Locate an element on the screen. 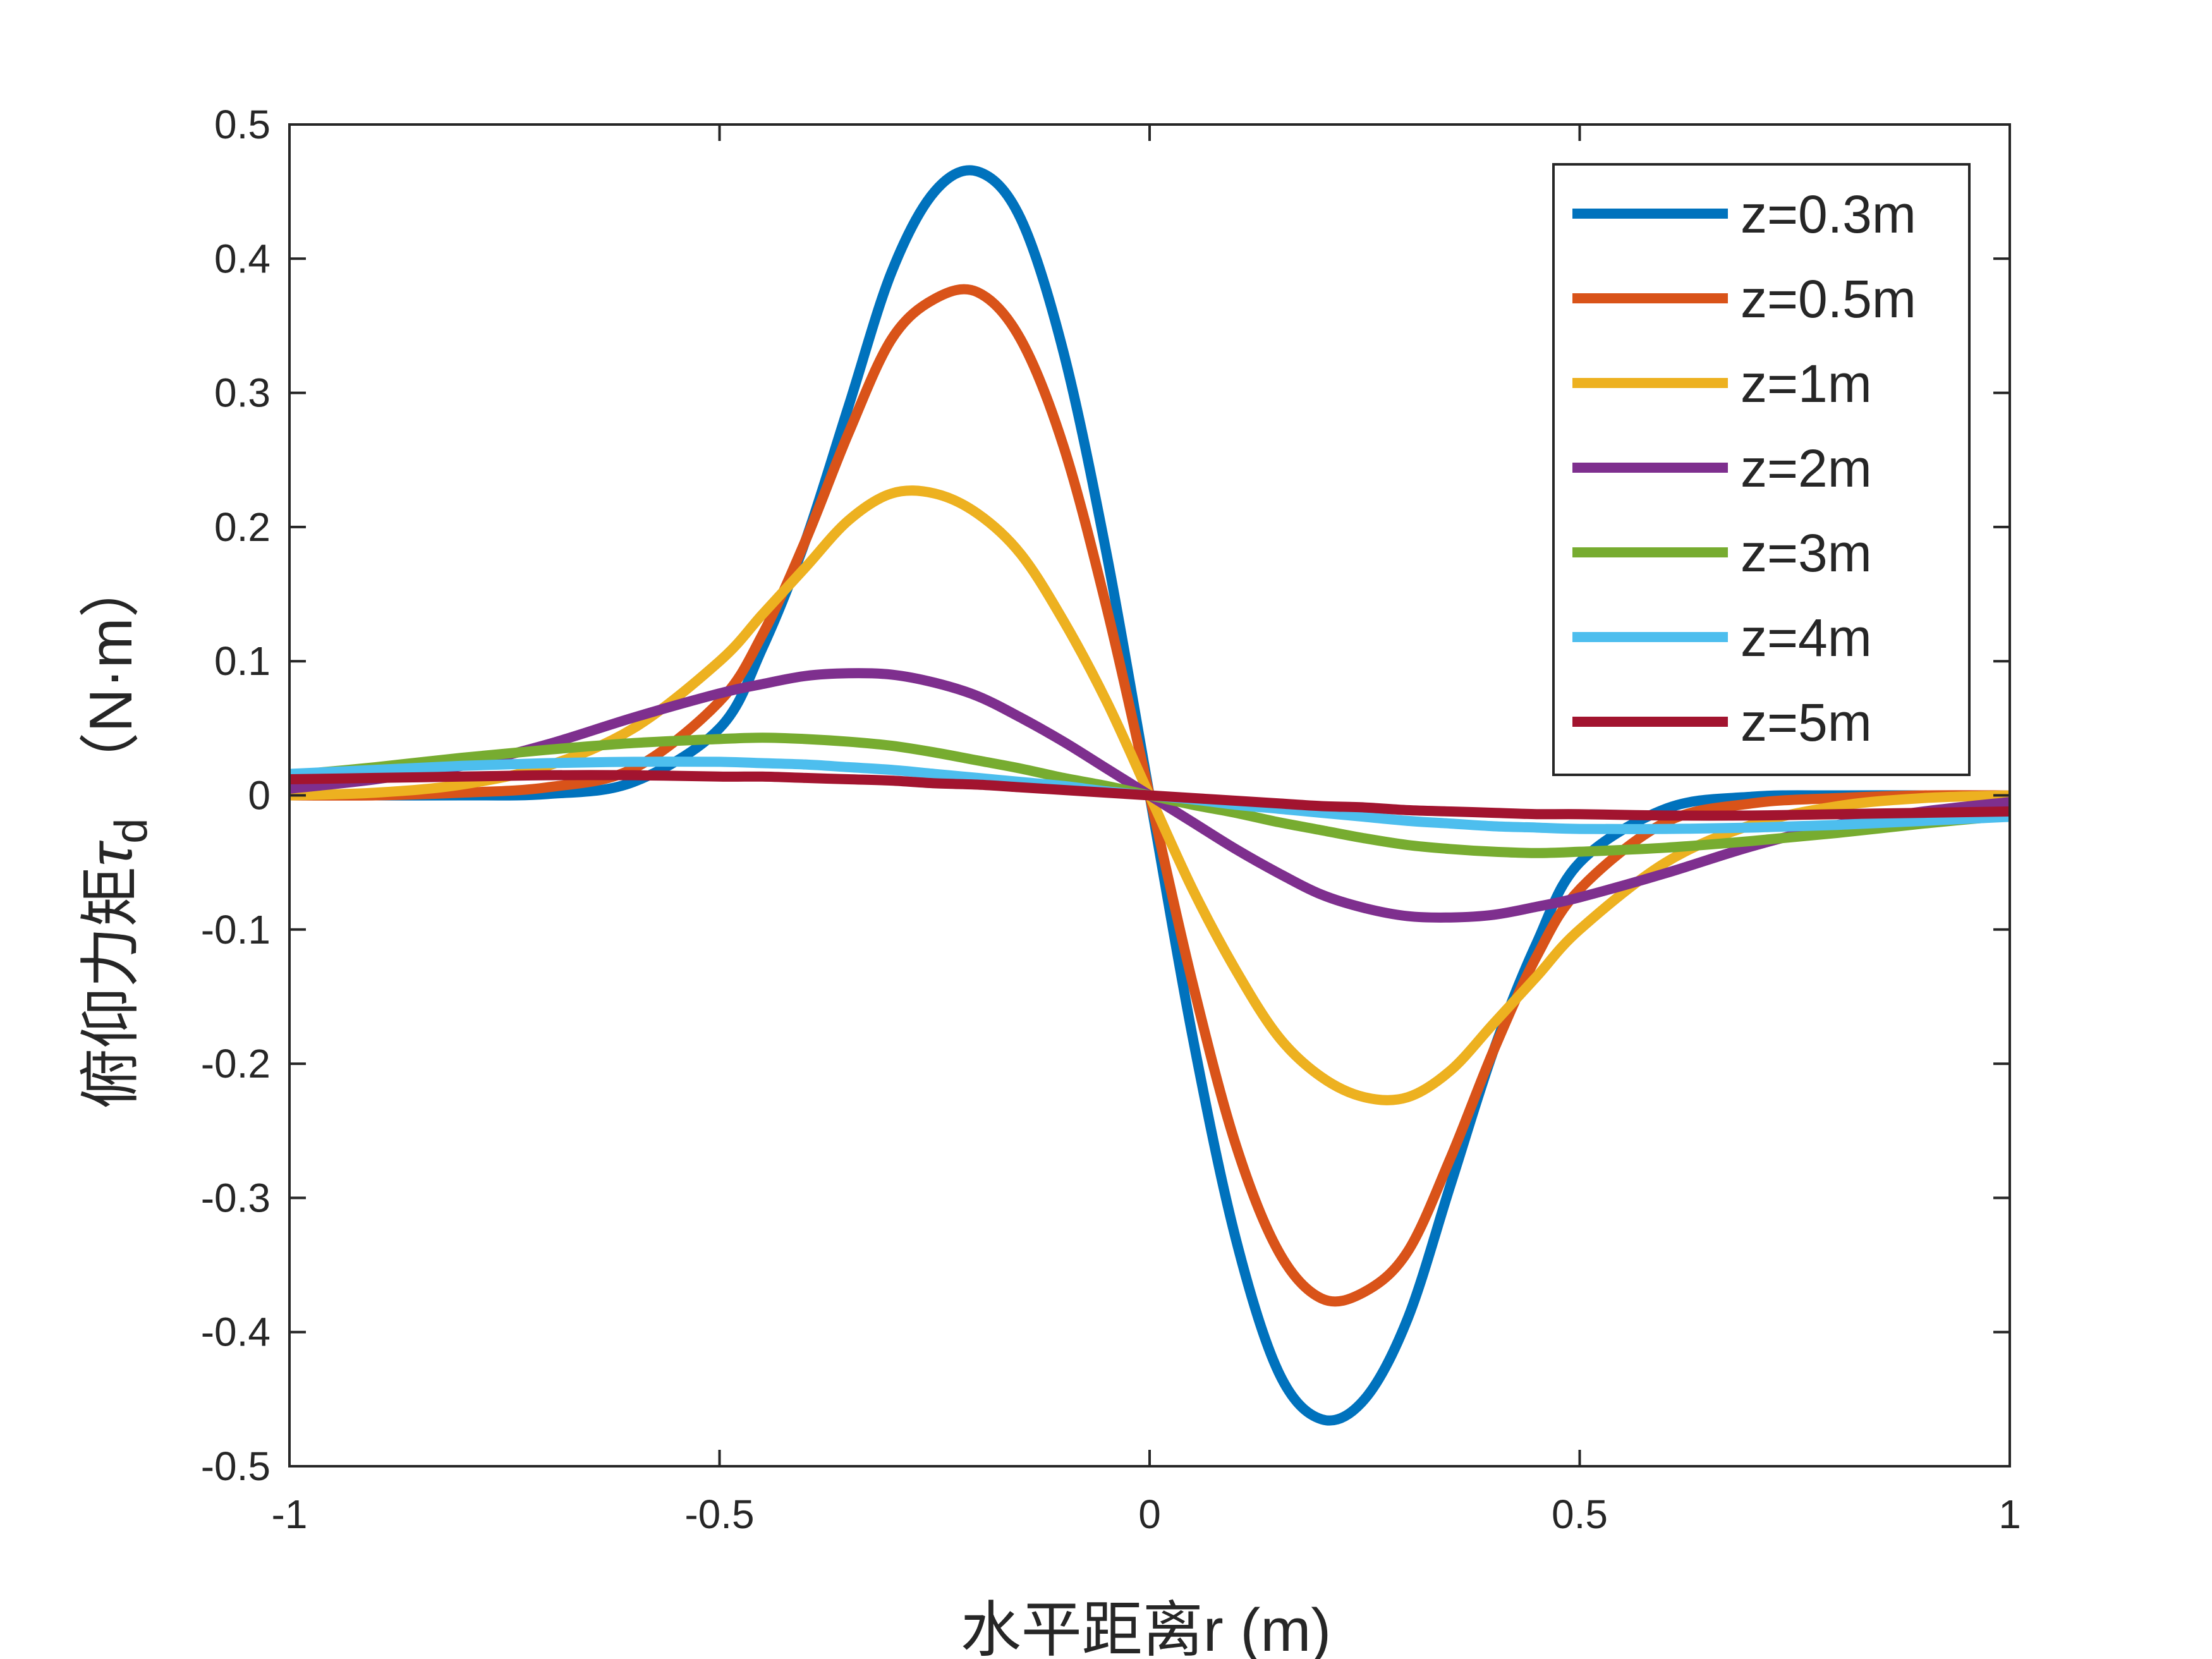 This screenshot has width=2212, height=1659. y-axis-title-symbol: τ is located at coordinates (111, 853).